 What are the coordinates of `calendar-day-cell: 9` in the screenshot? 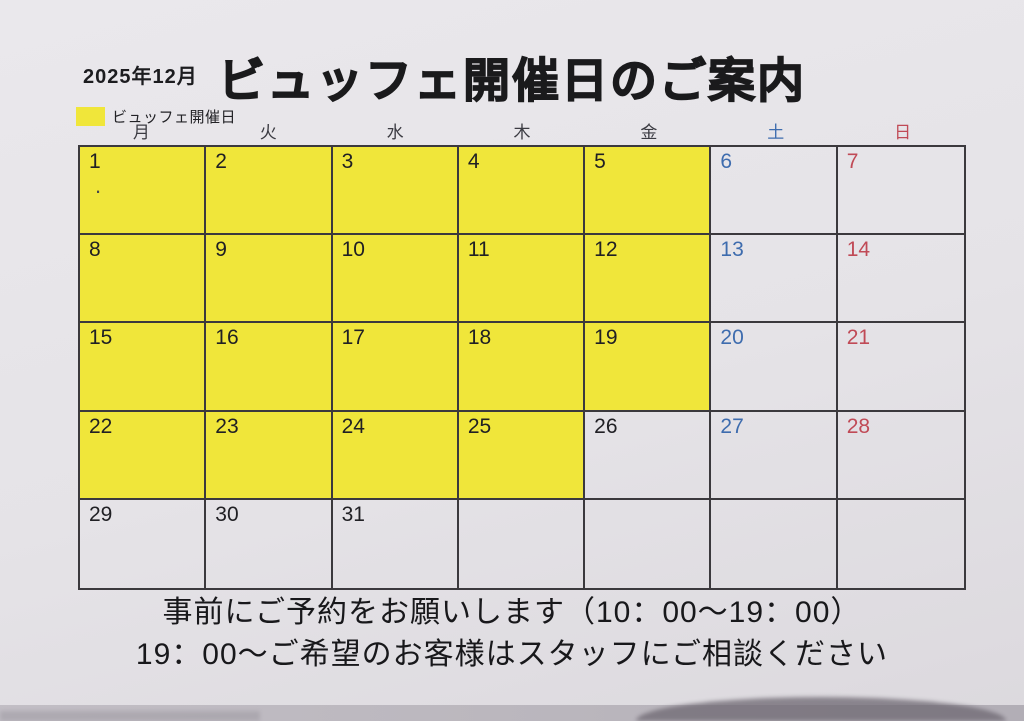 It's located at (269, 279).